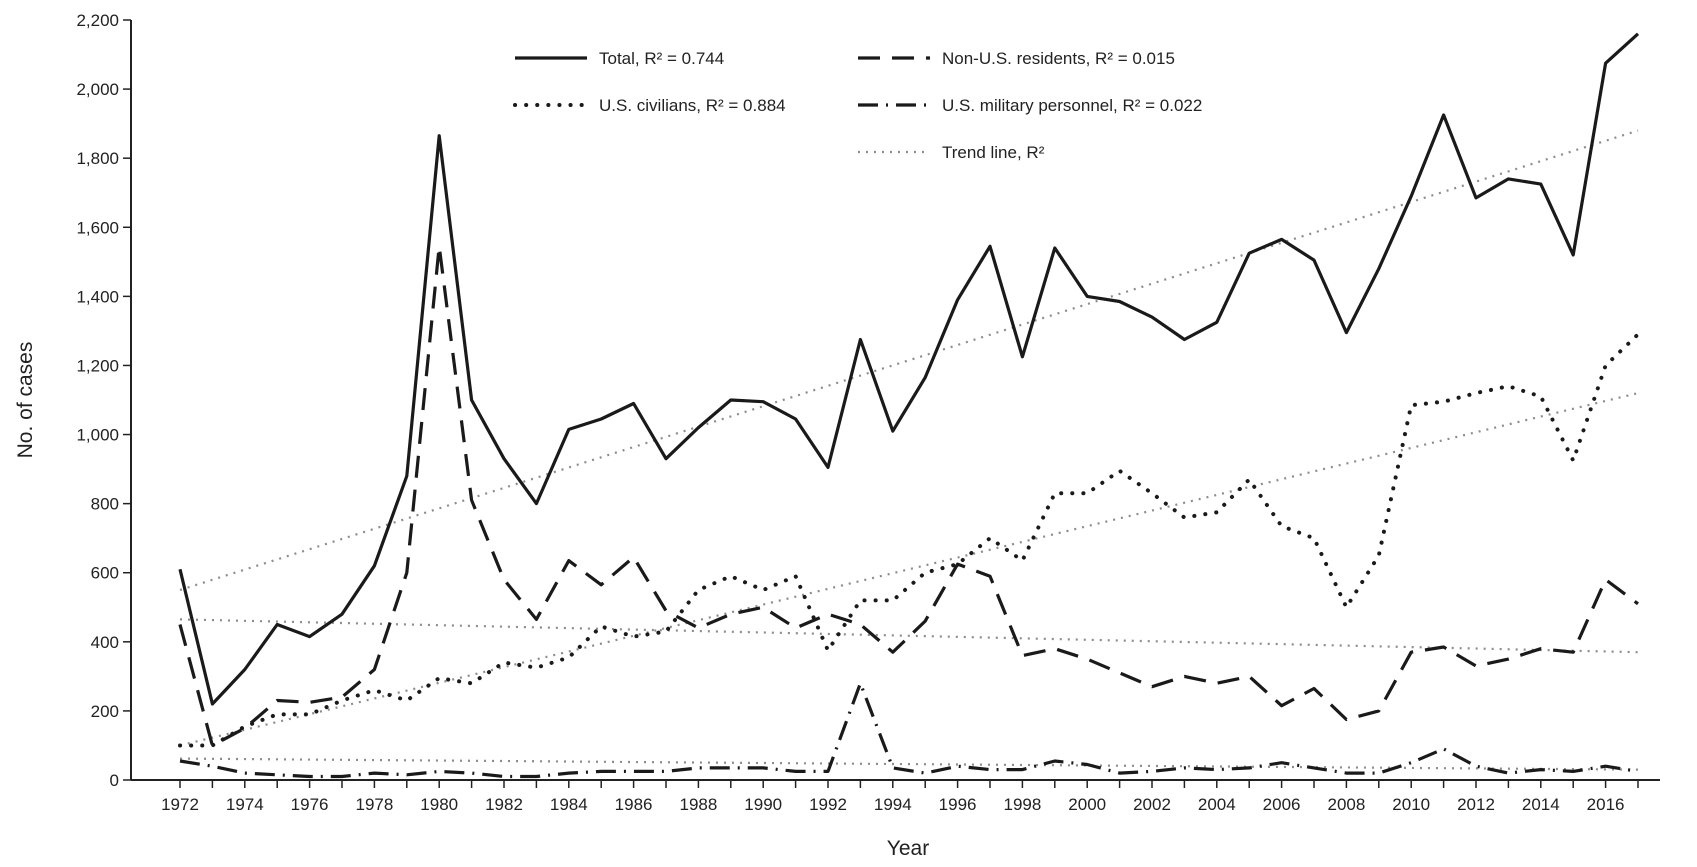 The width and height of the screenshot is (1697, 867). Describe the element at coordinates (634, 804) in the screenshot. I see `x-tick-label: 1986` at that location.